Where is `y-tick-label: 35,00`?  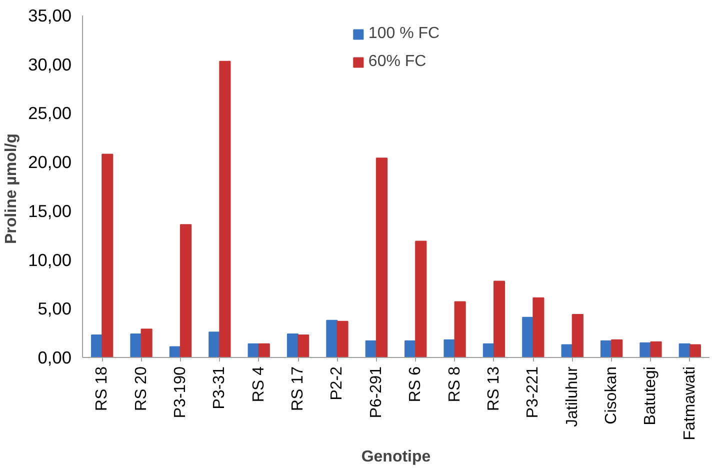
y-tick-label: 35,00 is located at coordinates (50, 16).